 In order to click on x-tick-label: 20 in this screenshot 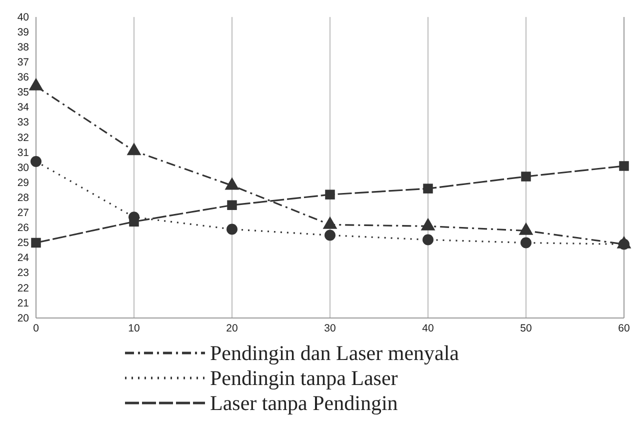, I will do `click(232, 328)`.